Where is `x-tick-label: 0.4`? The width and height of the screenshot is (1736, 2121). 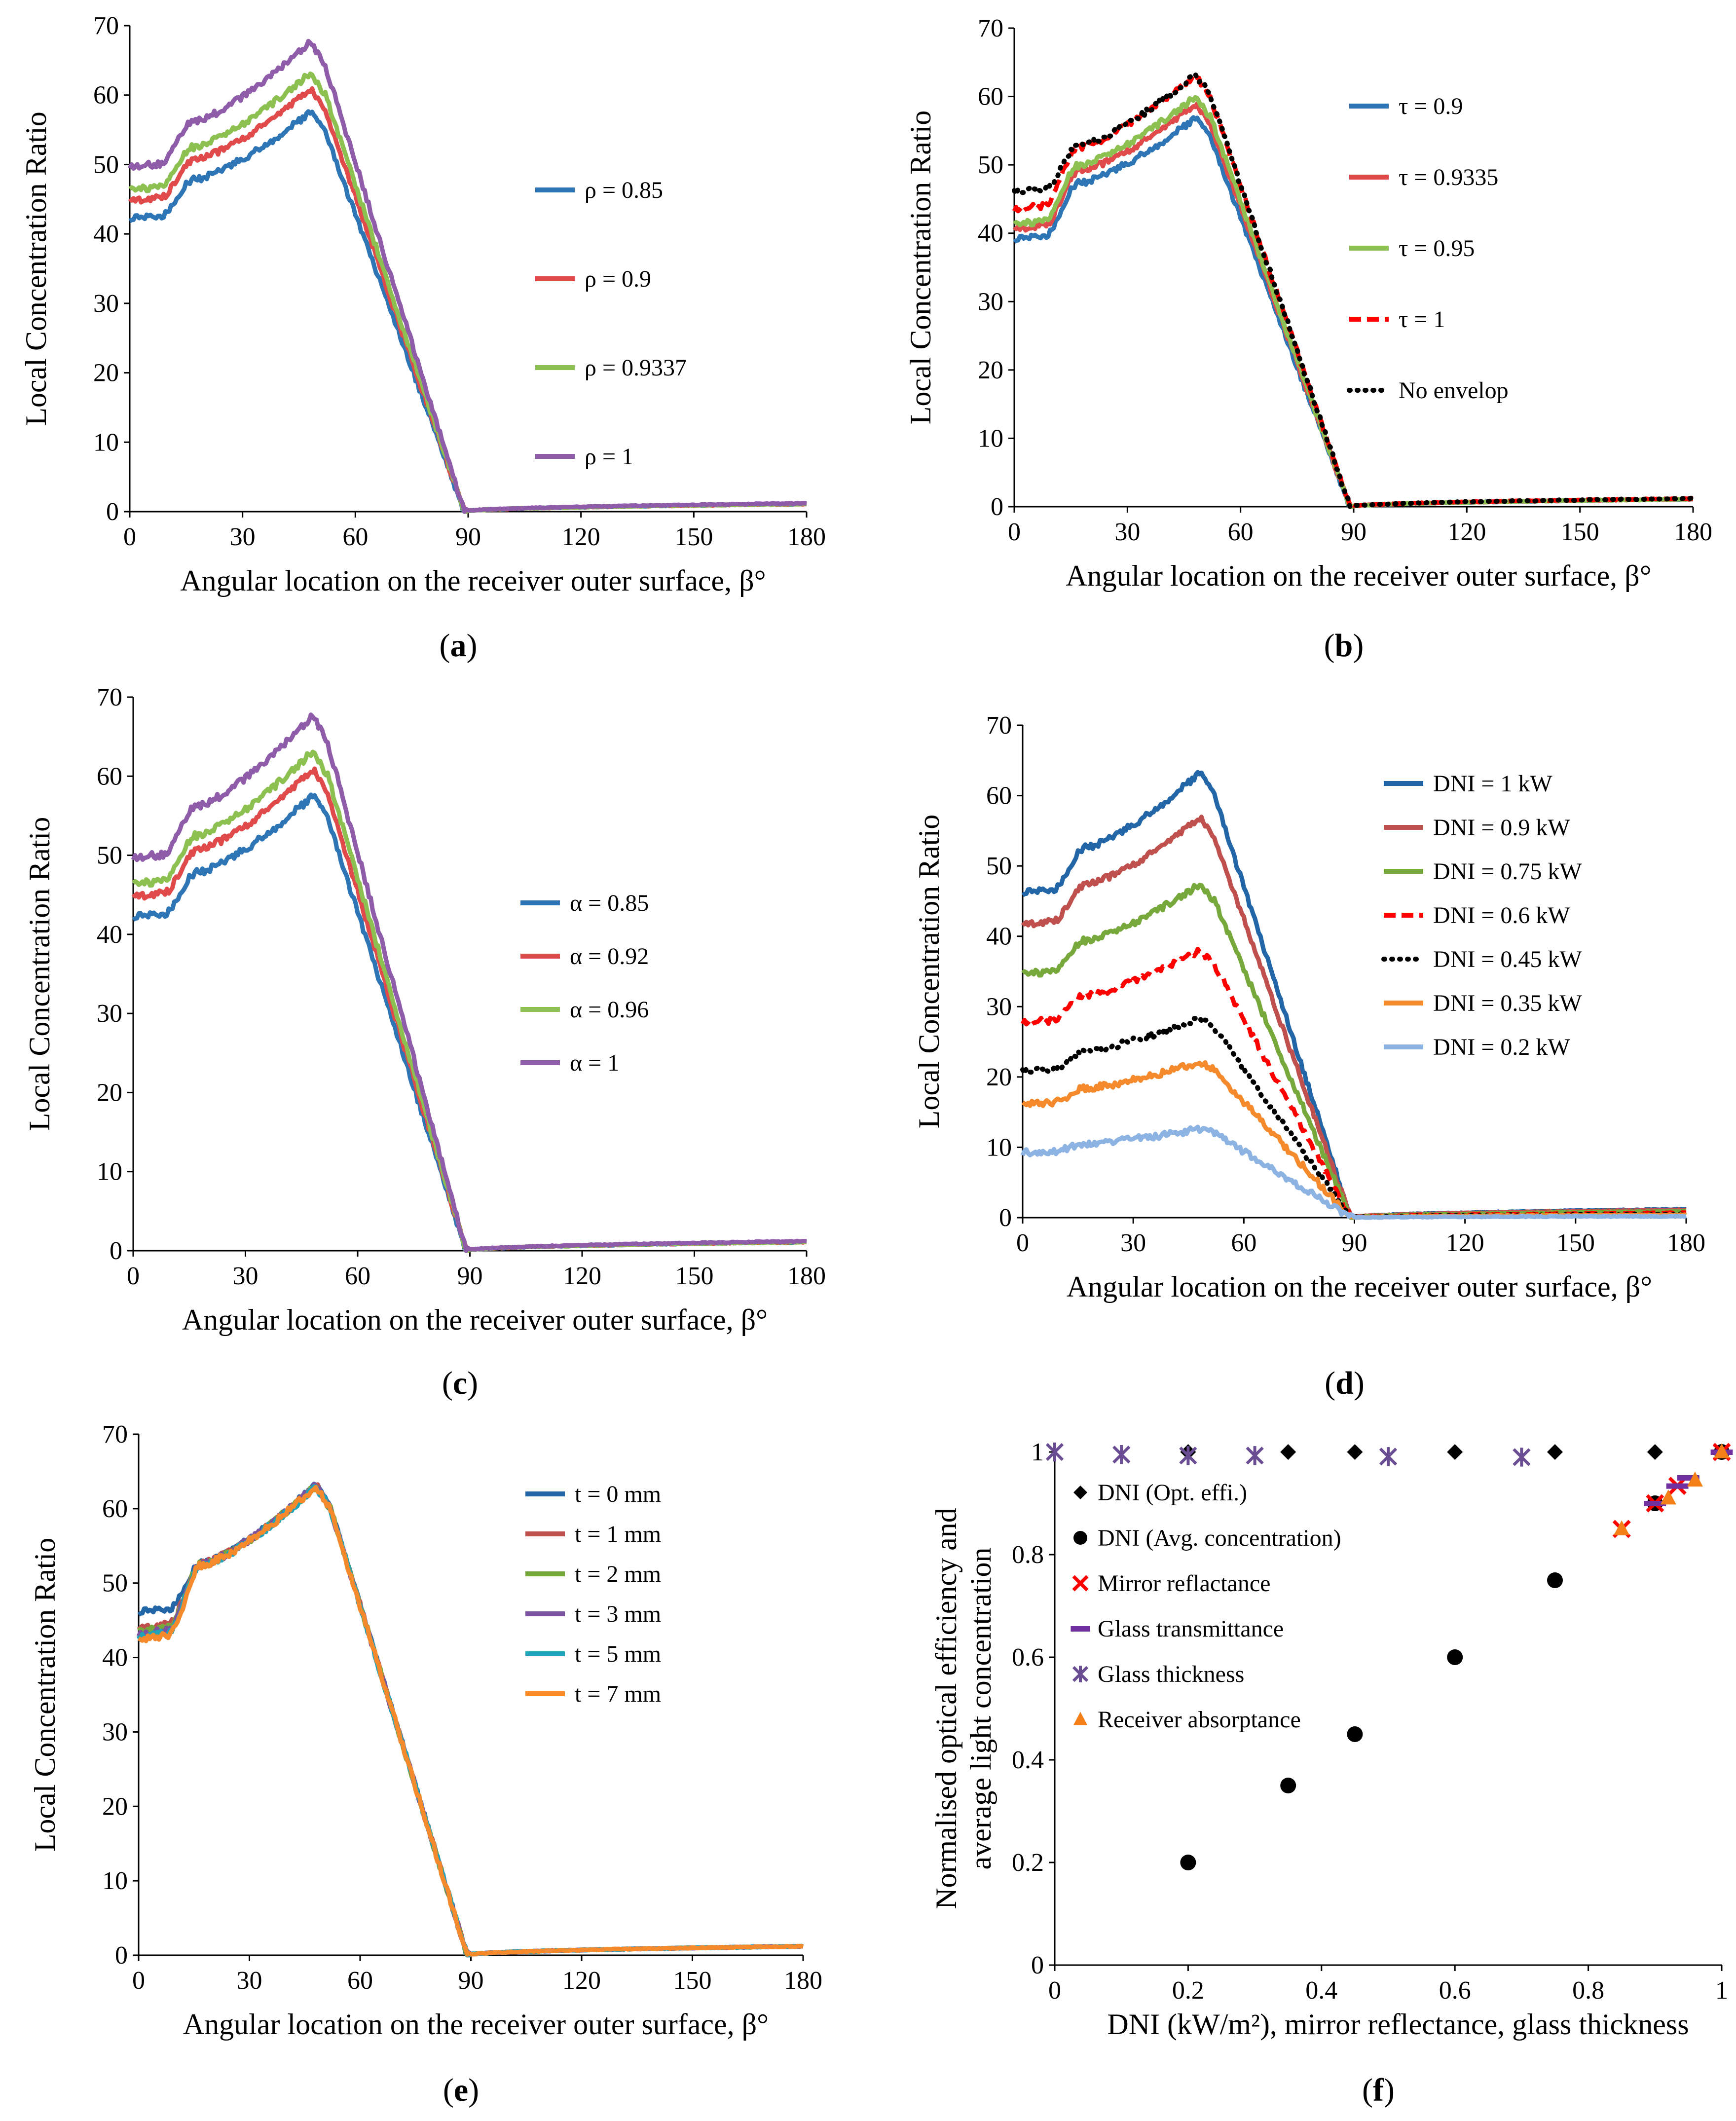 x-tick-label: 0.4 is located at coordinates (1321, 1990).